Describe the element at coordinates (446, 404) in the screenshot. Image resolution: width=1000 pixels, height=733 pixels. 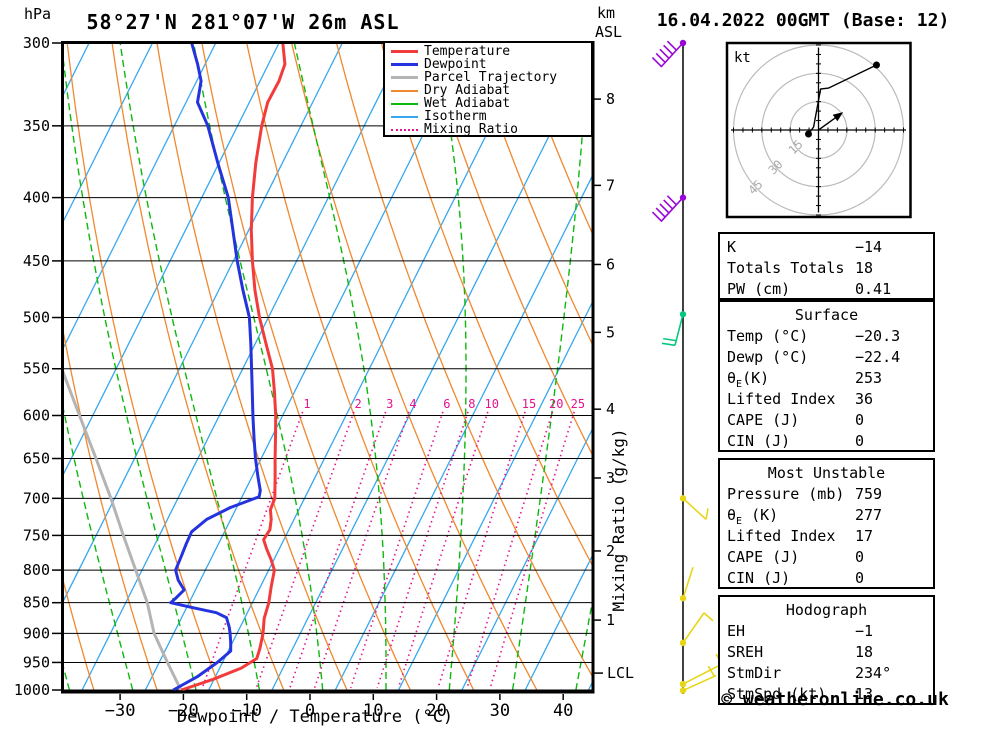
I see `mixing-ratio-value-label: 6` at that location.